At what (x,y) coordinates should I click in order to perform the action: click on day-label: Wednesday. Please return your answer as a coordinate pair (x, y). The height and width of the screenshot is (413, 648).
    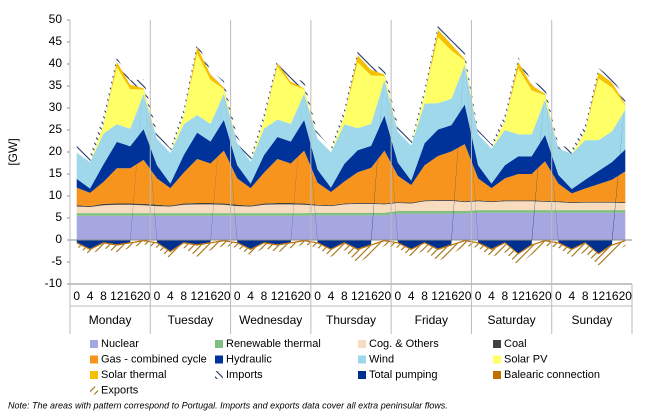
    Looking at the image, I should click on (270, 320).